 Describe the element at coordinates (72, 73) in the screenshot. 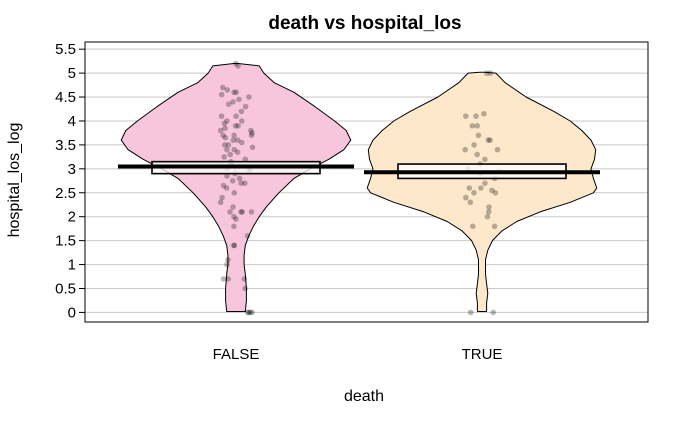

I see `y-tick-label: 5` at that location.